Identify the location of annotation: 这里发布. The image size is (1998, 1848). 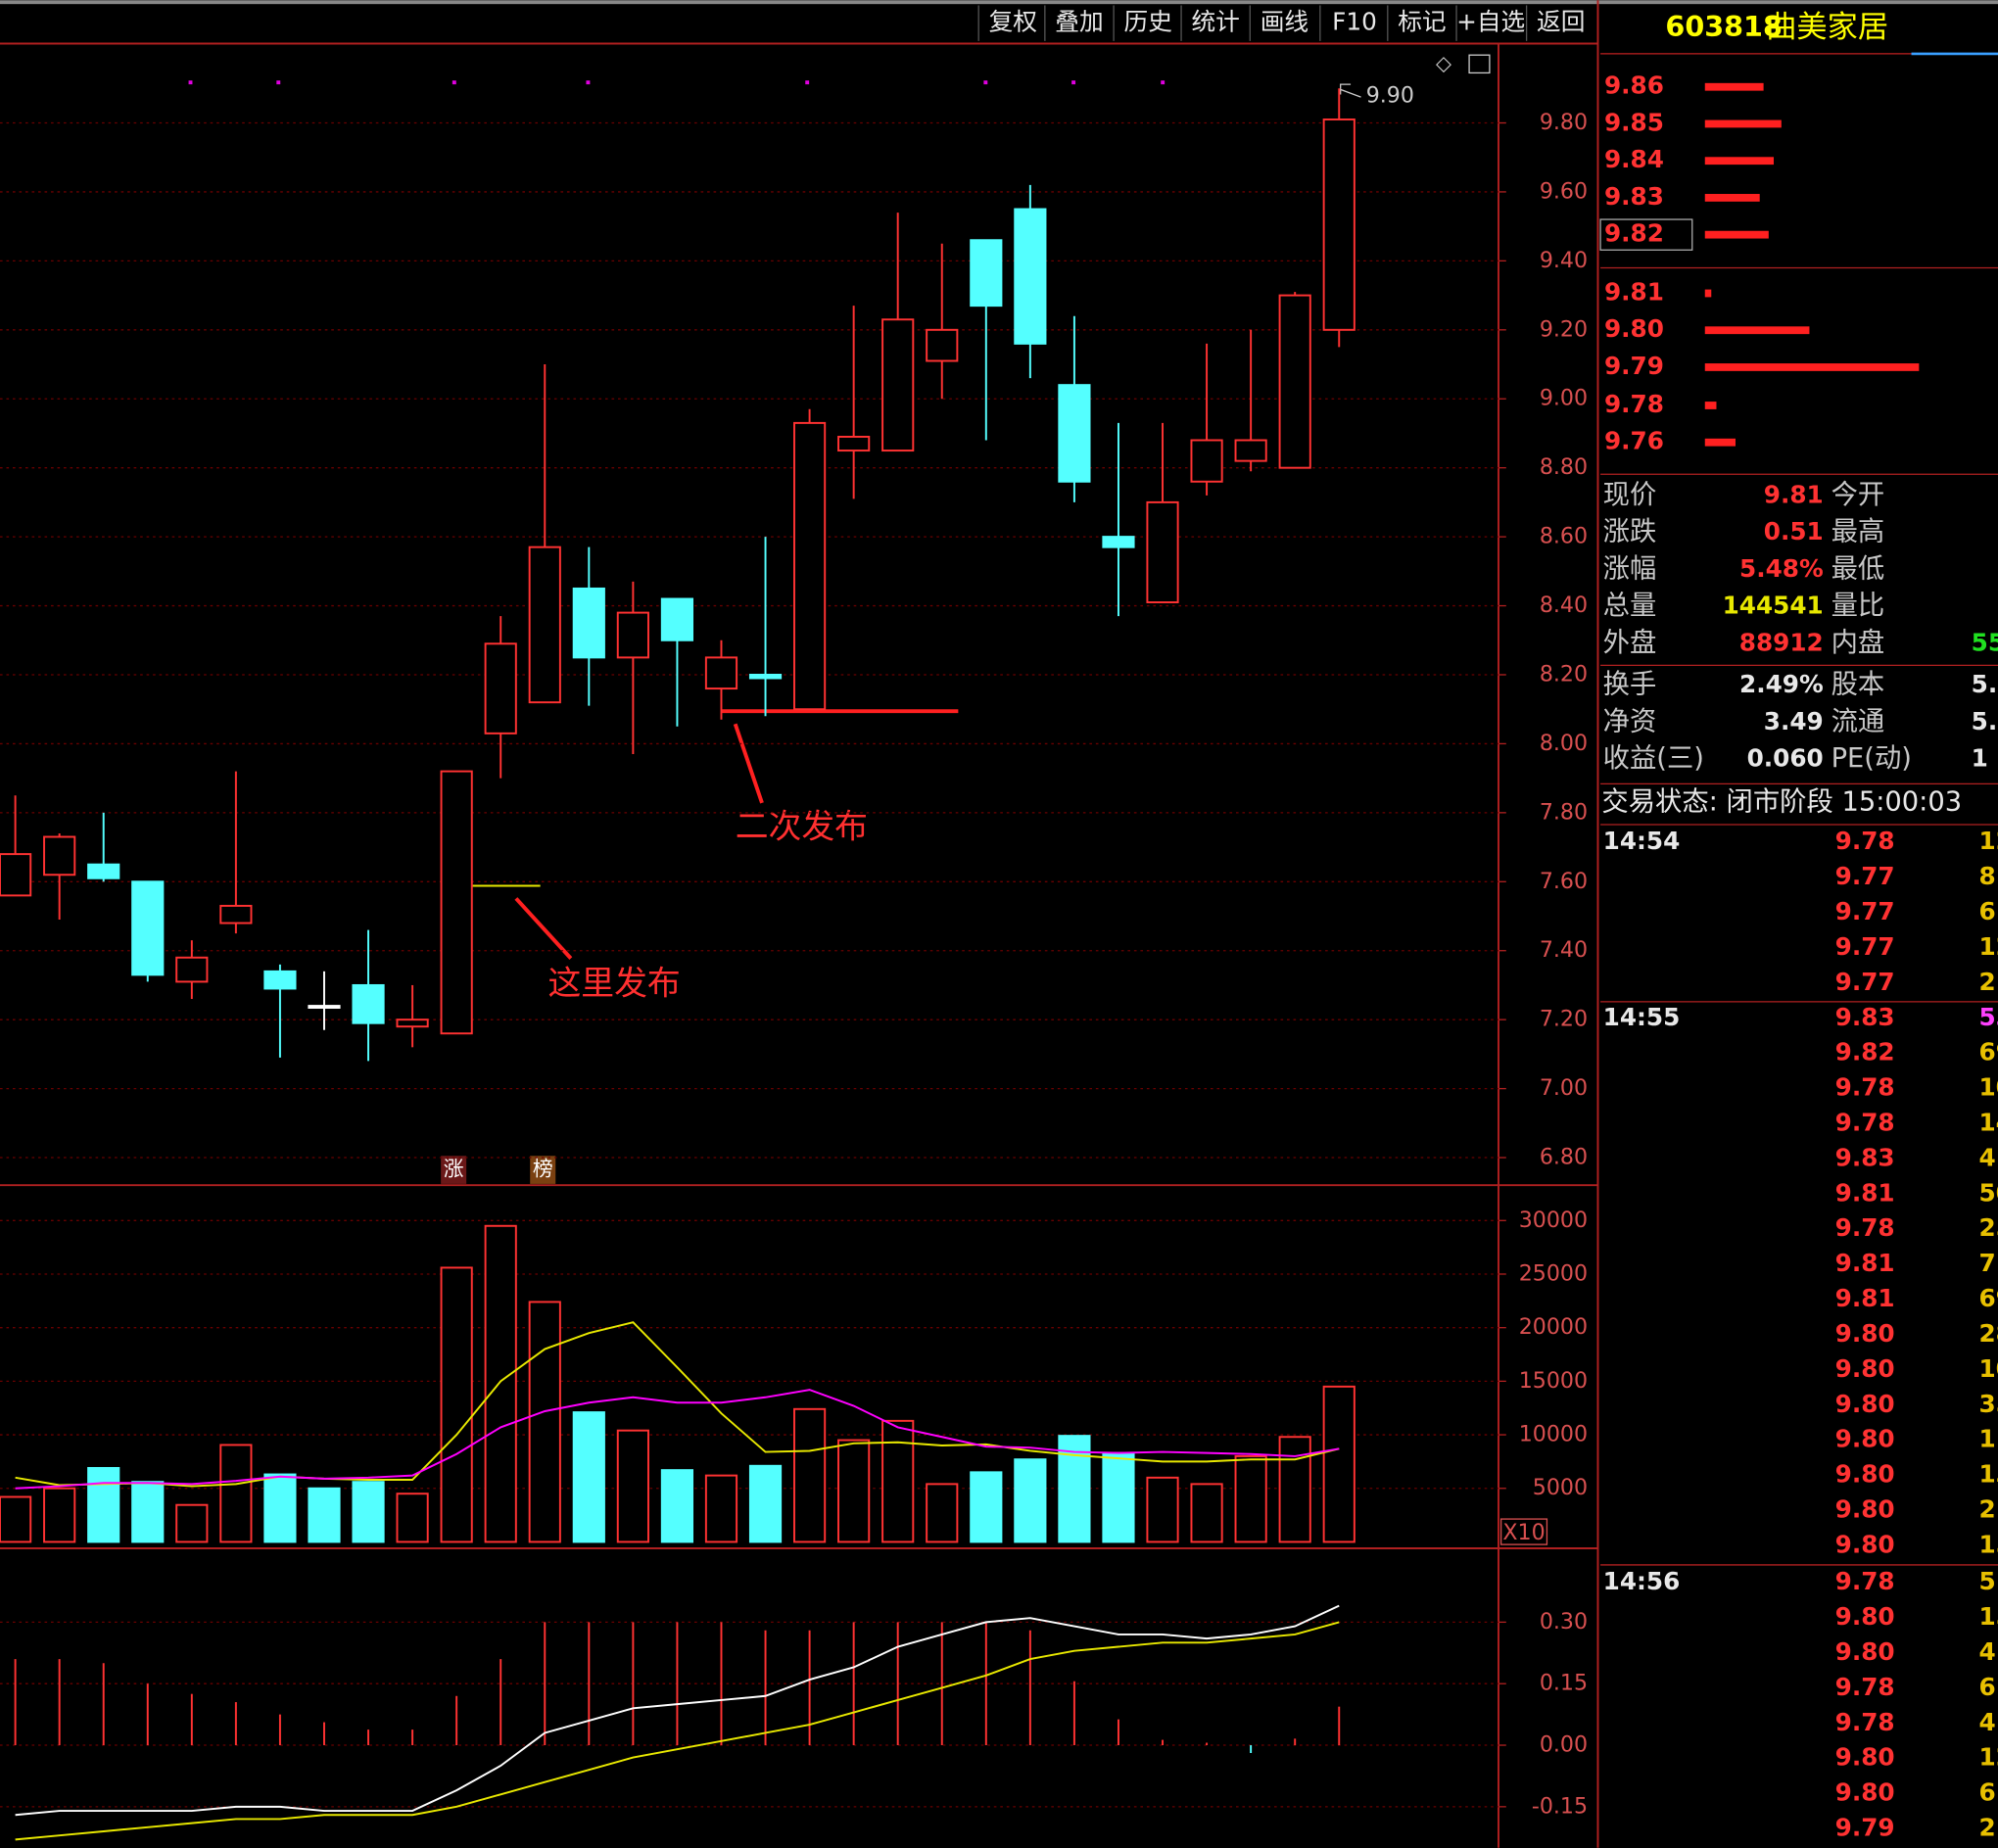
(613, 983).